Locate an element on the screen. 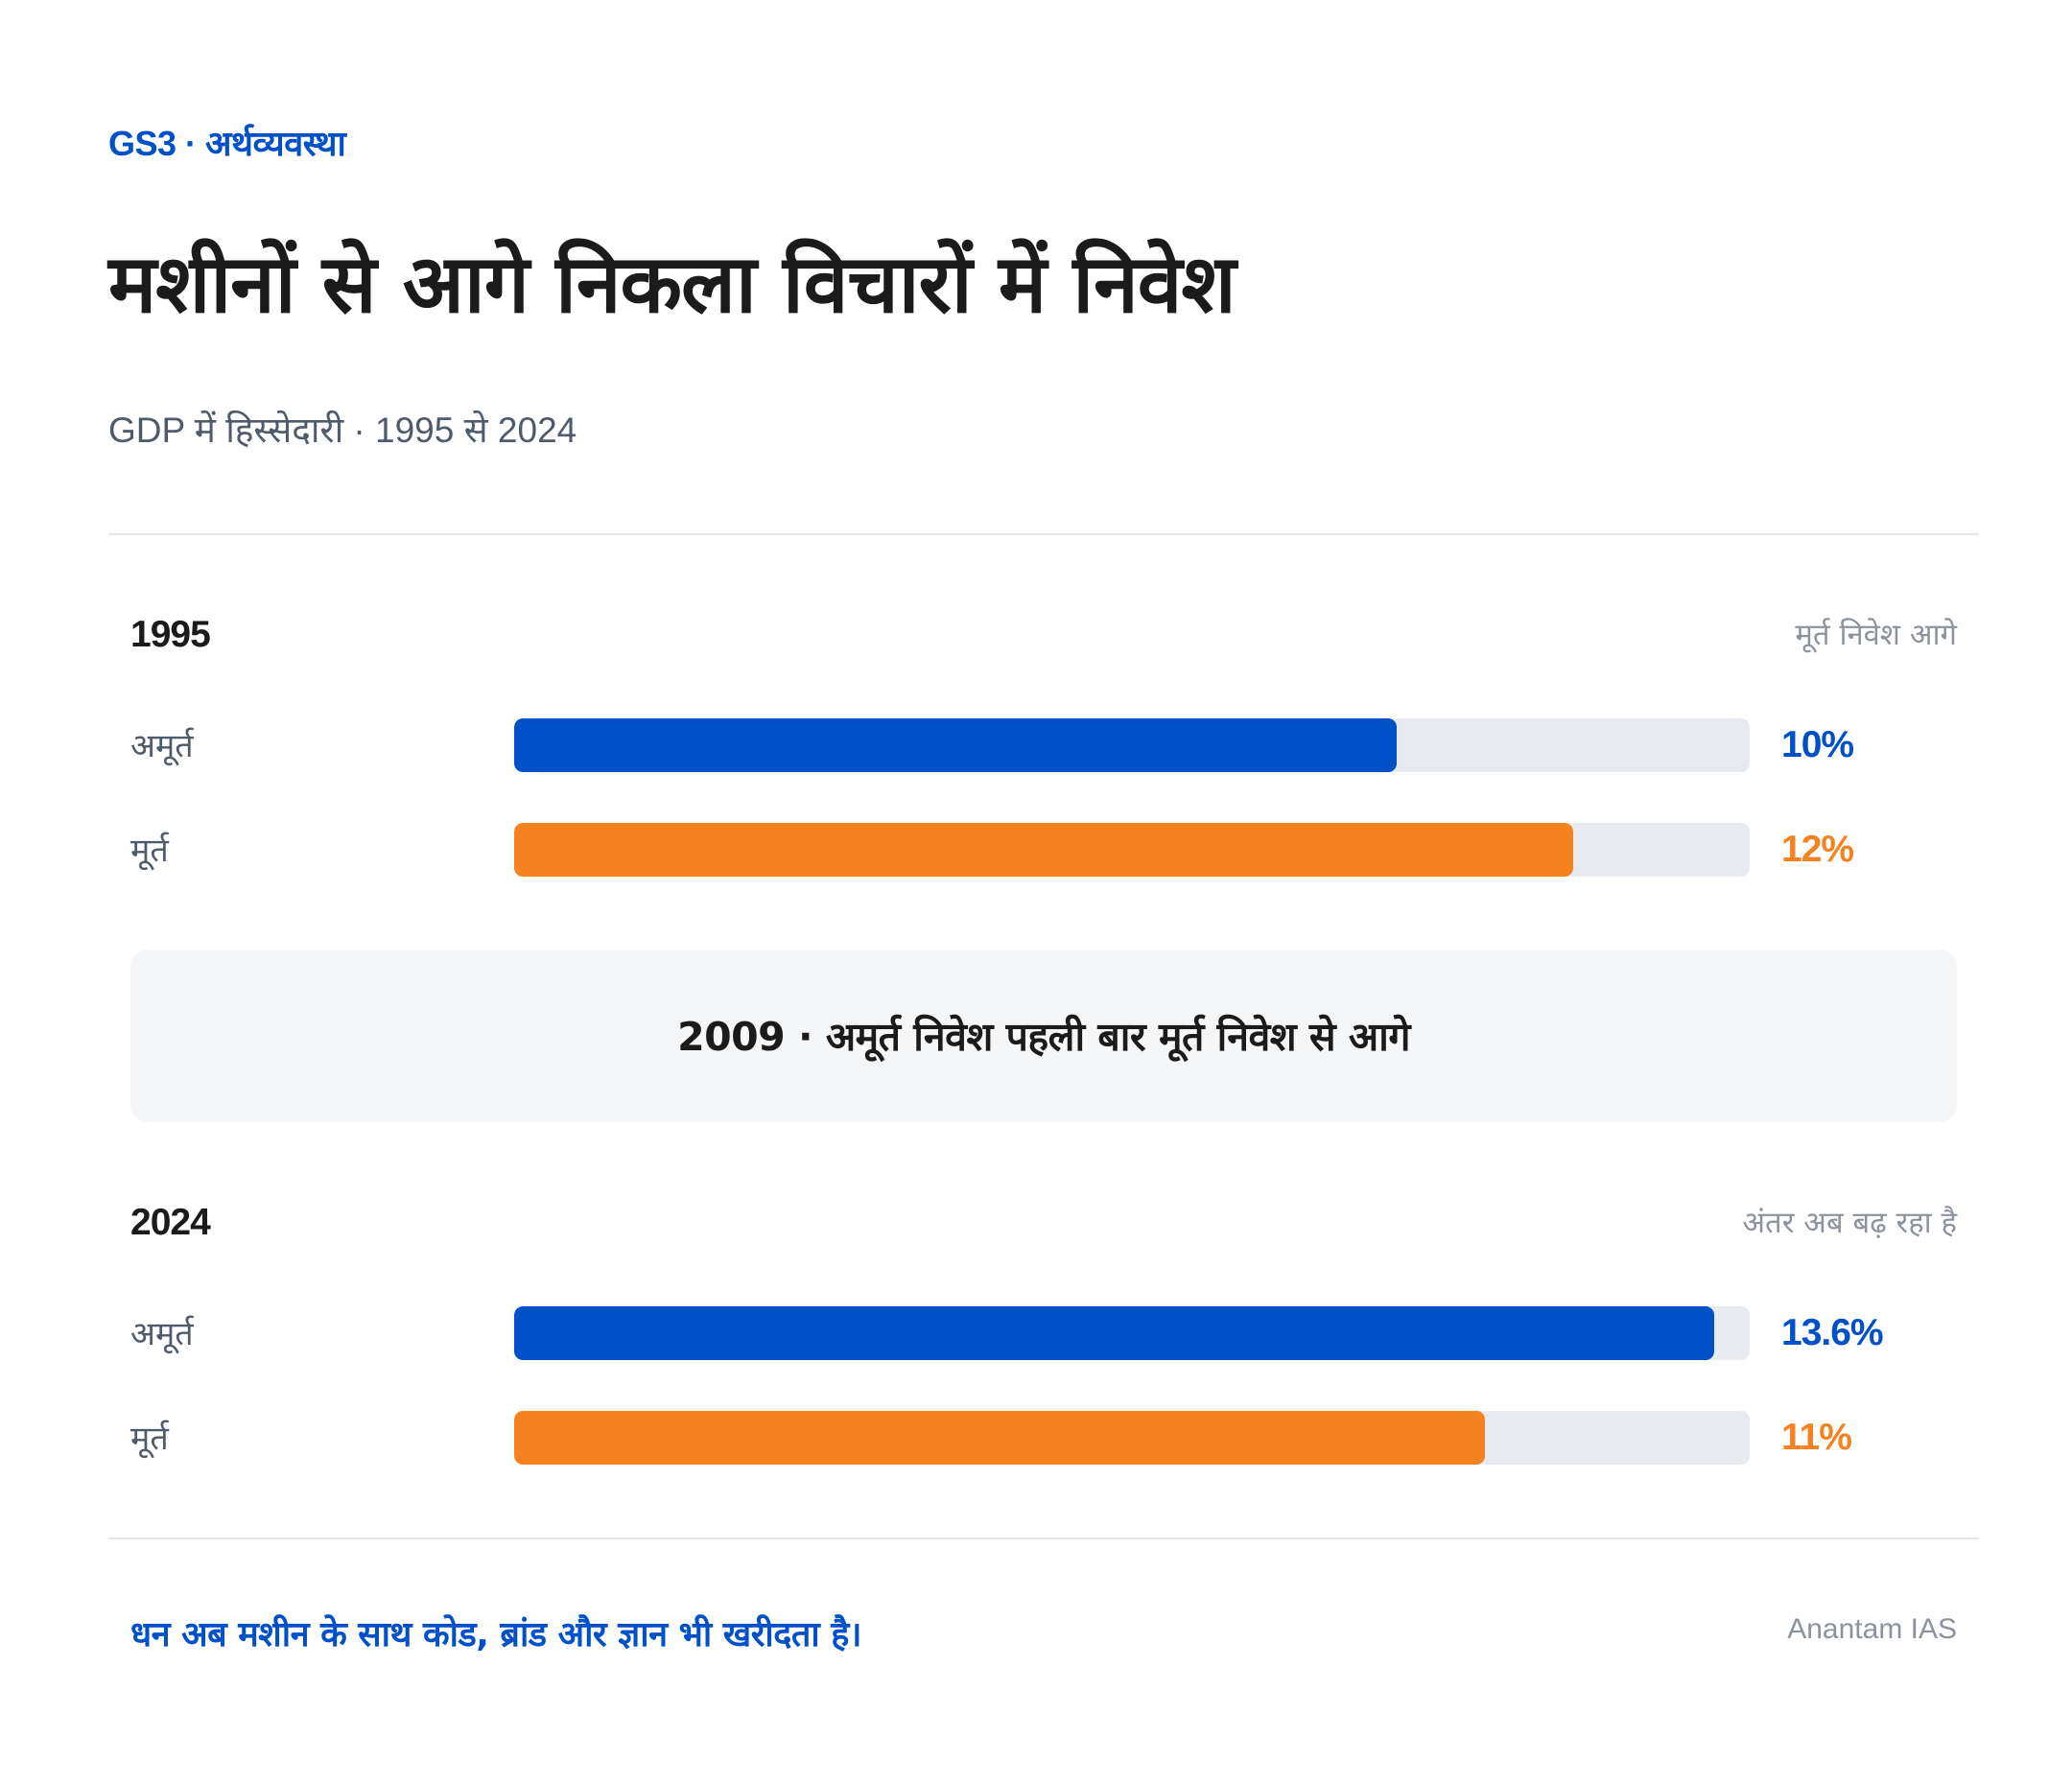 The height and width of the screenshot is (1784, 2072). bar-value: 11% is located at coordinates (1816, 1437).